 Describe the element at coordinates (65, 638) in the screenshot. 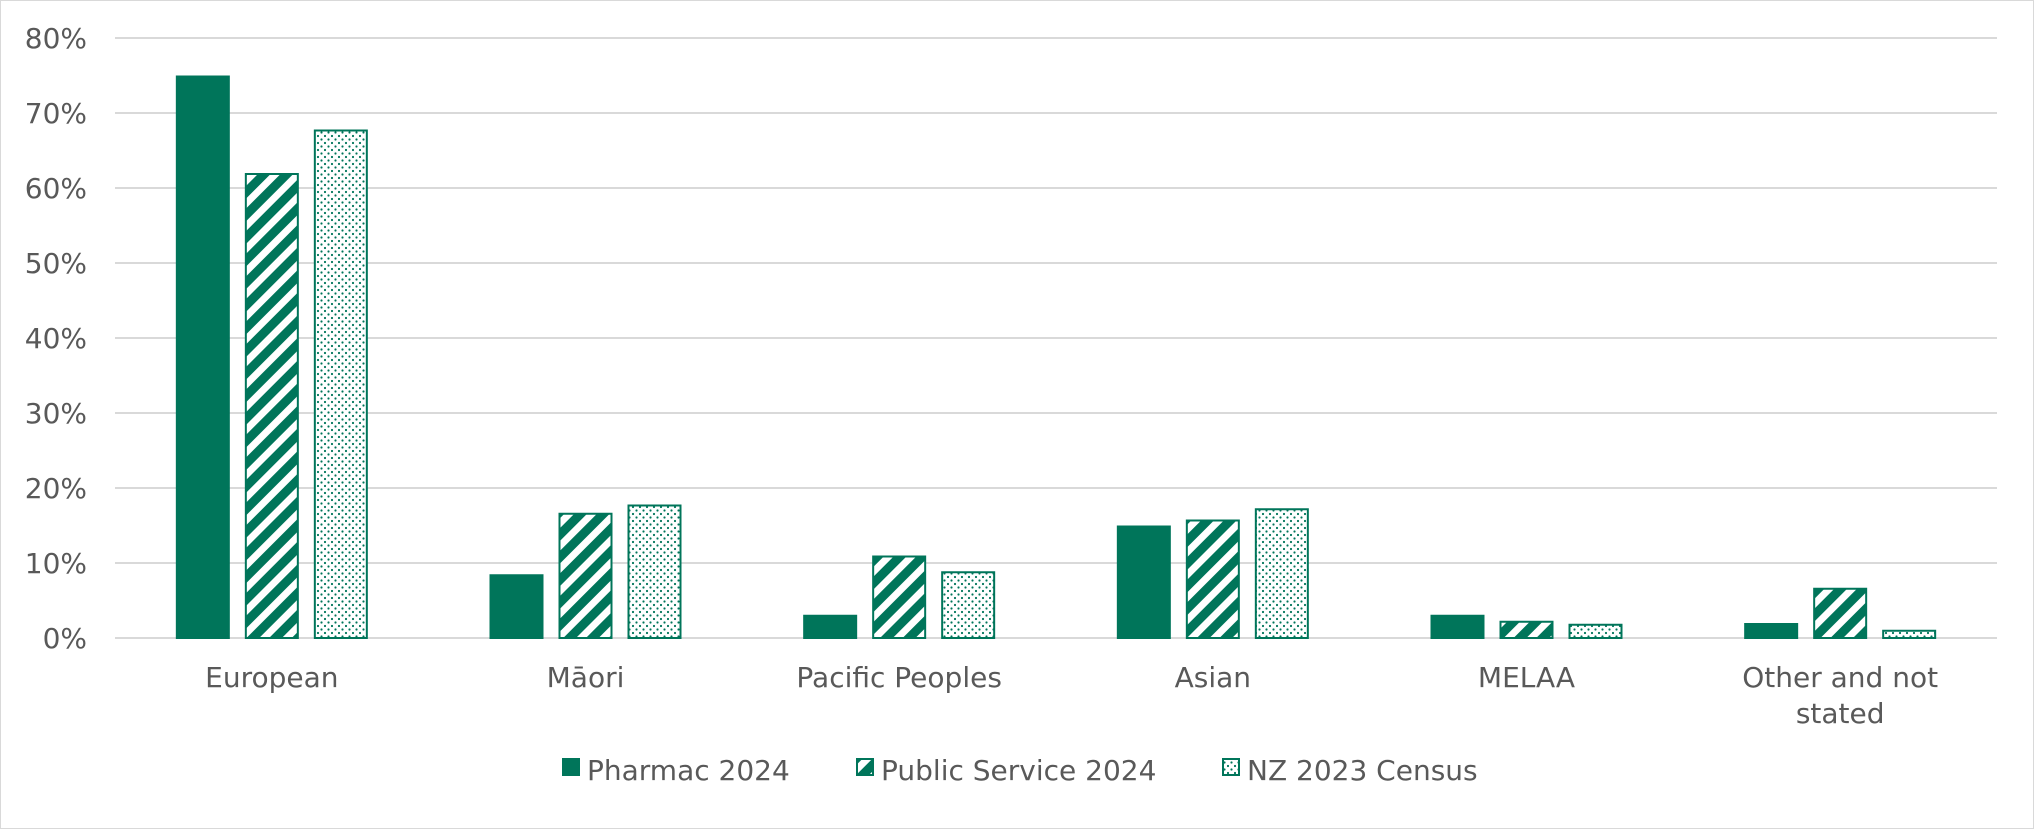

I see `y-tick-label: 0%` at that location.